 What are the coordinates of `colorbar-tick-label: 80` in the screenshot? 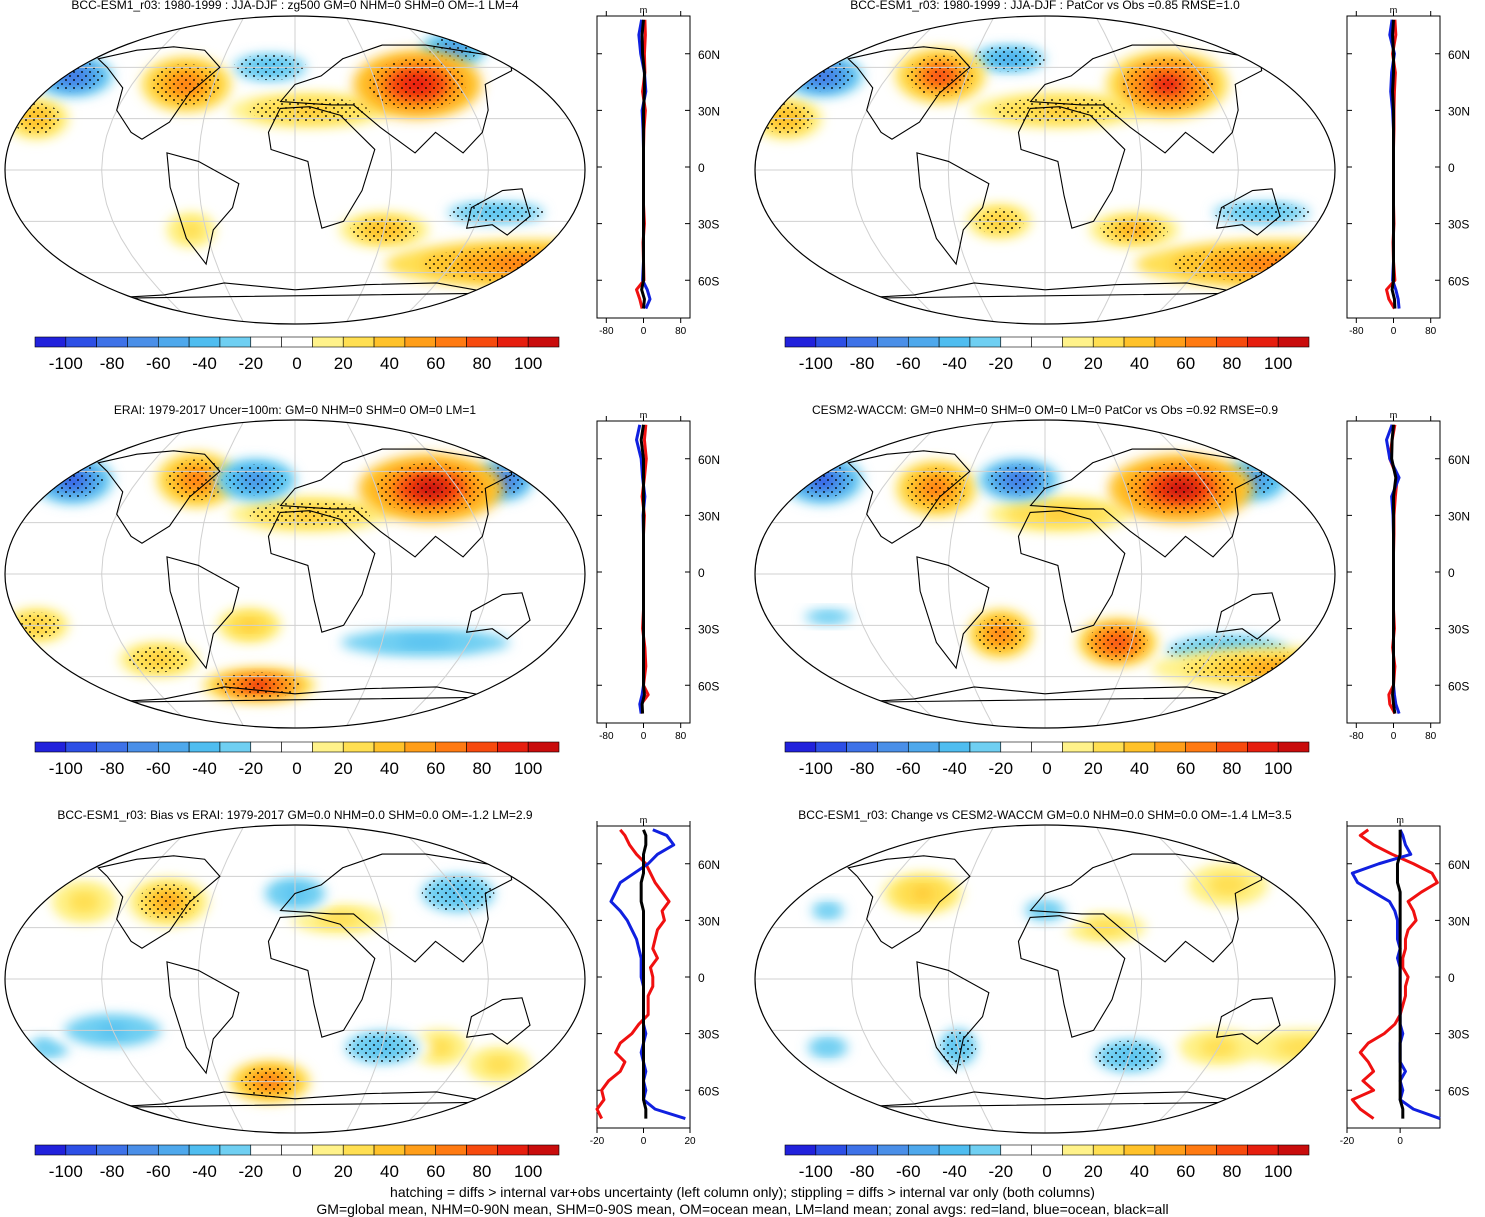 It's located at (481, 363).